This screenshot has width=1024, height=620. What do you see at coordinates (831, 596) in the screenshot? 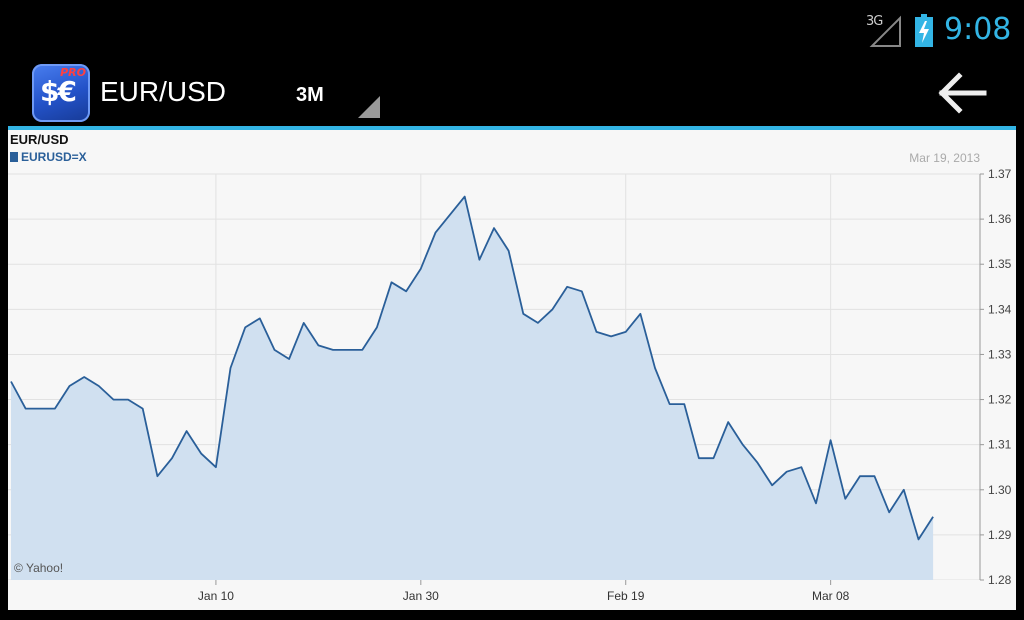
I see `x-tick-label: Mar 08` at bounding box center [831, 596].